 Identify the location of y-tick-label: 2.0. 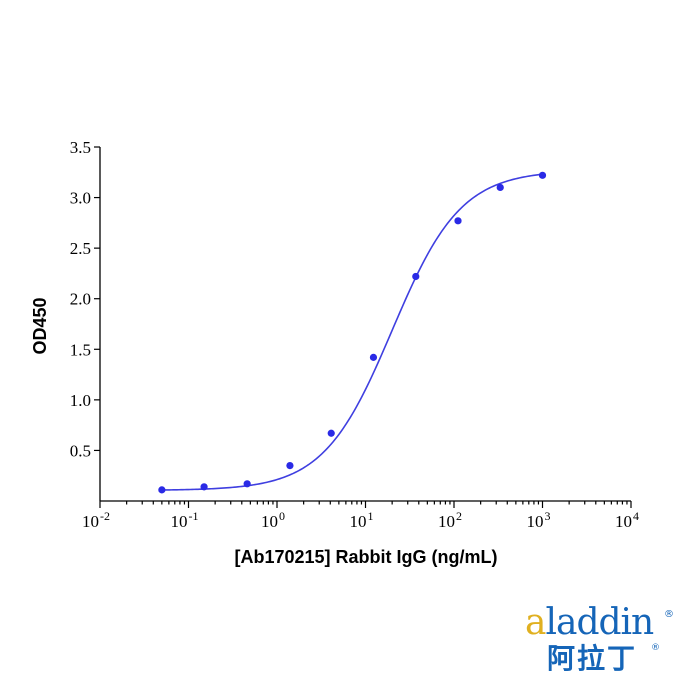
(80, 299).